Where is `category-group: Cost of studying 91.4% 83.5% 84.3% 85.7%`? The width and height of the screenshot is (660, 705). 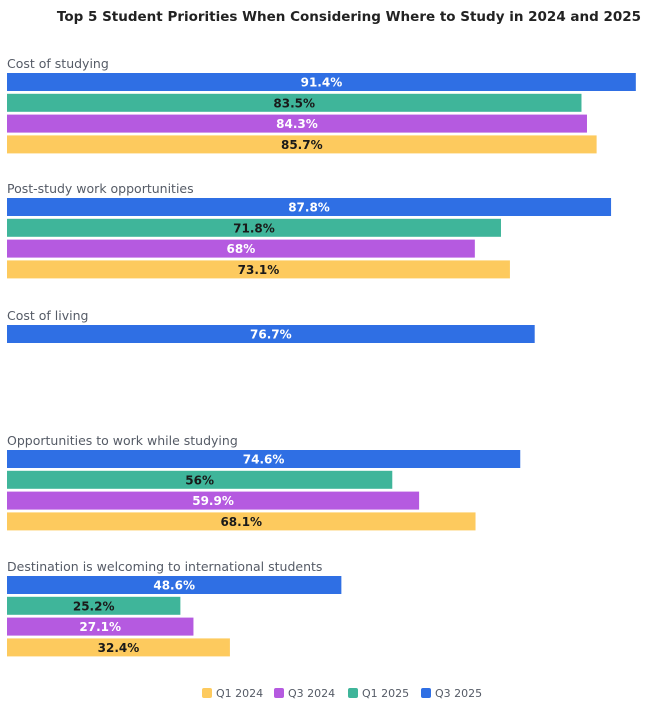 category-group: Cost of studying 91.4% 83.5% 84.3% 85.7% is located at coordinates (321, 105).